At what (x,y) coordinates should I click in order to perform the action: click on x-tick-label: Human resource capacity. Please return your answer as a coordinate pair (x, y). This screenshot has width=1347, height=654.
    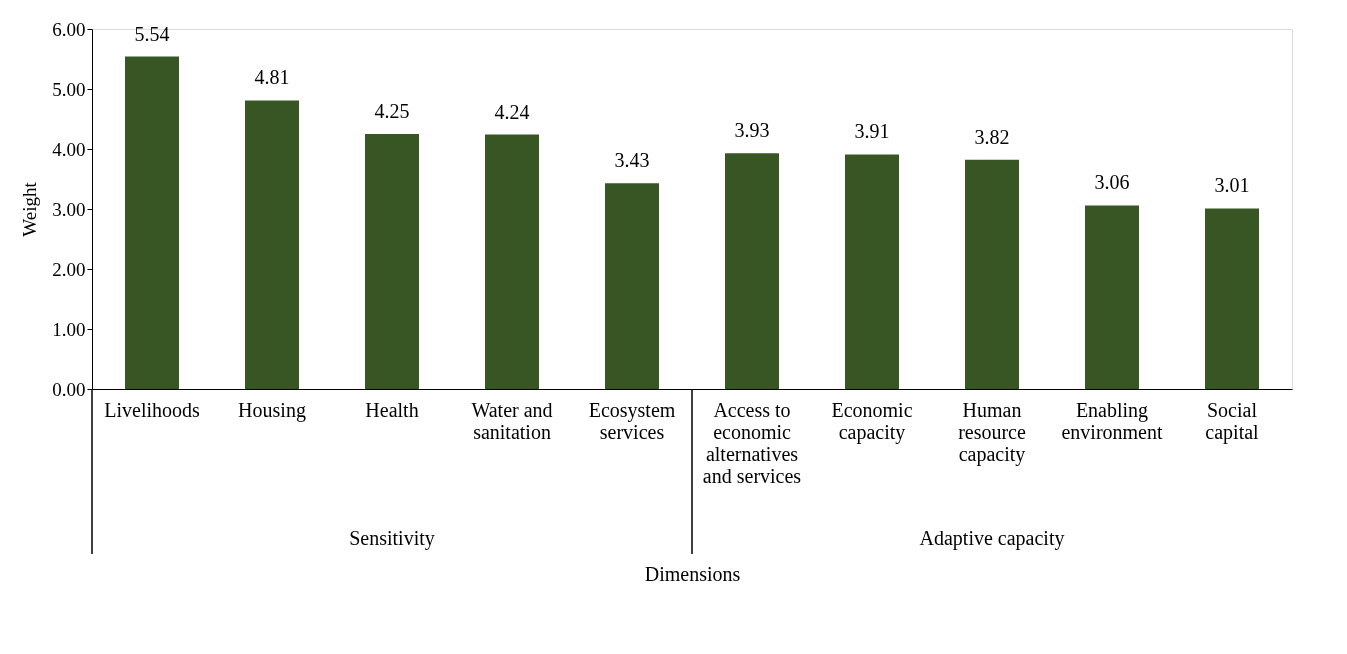
    Looking at the image, I should click on (992, 432).